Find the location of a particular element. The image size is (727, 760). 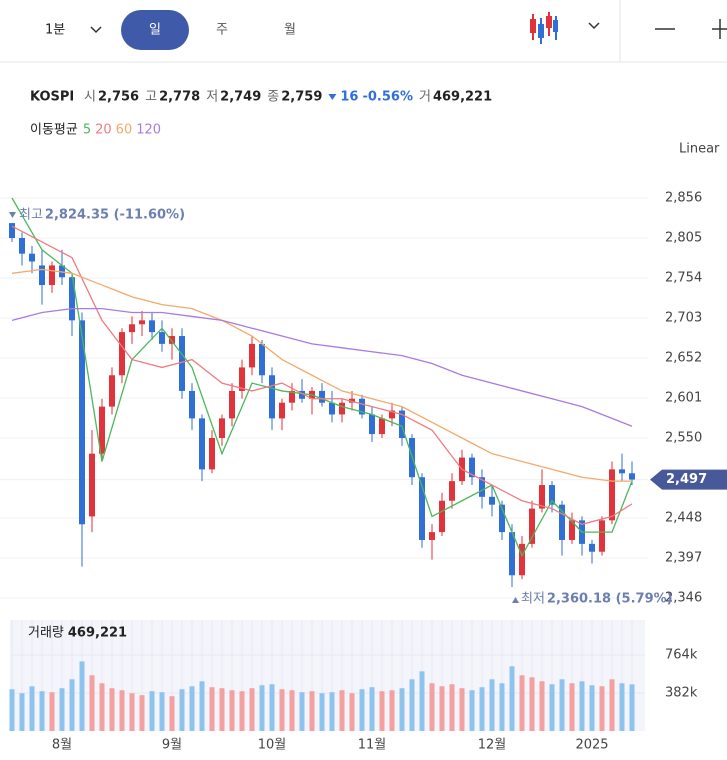

tab-day: 일 is located at coordinates (155, 30).